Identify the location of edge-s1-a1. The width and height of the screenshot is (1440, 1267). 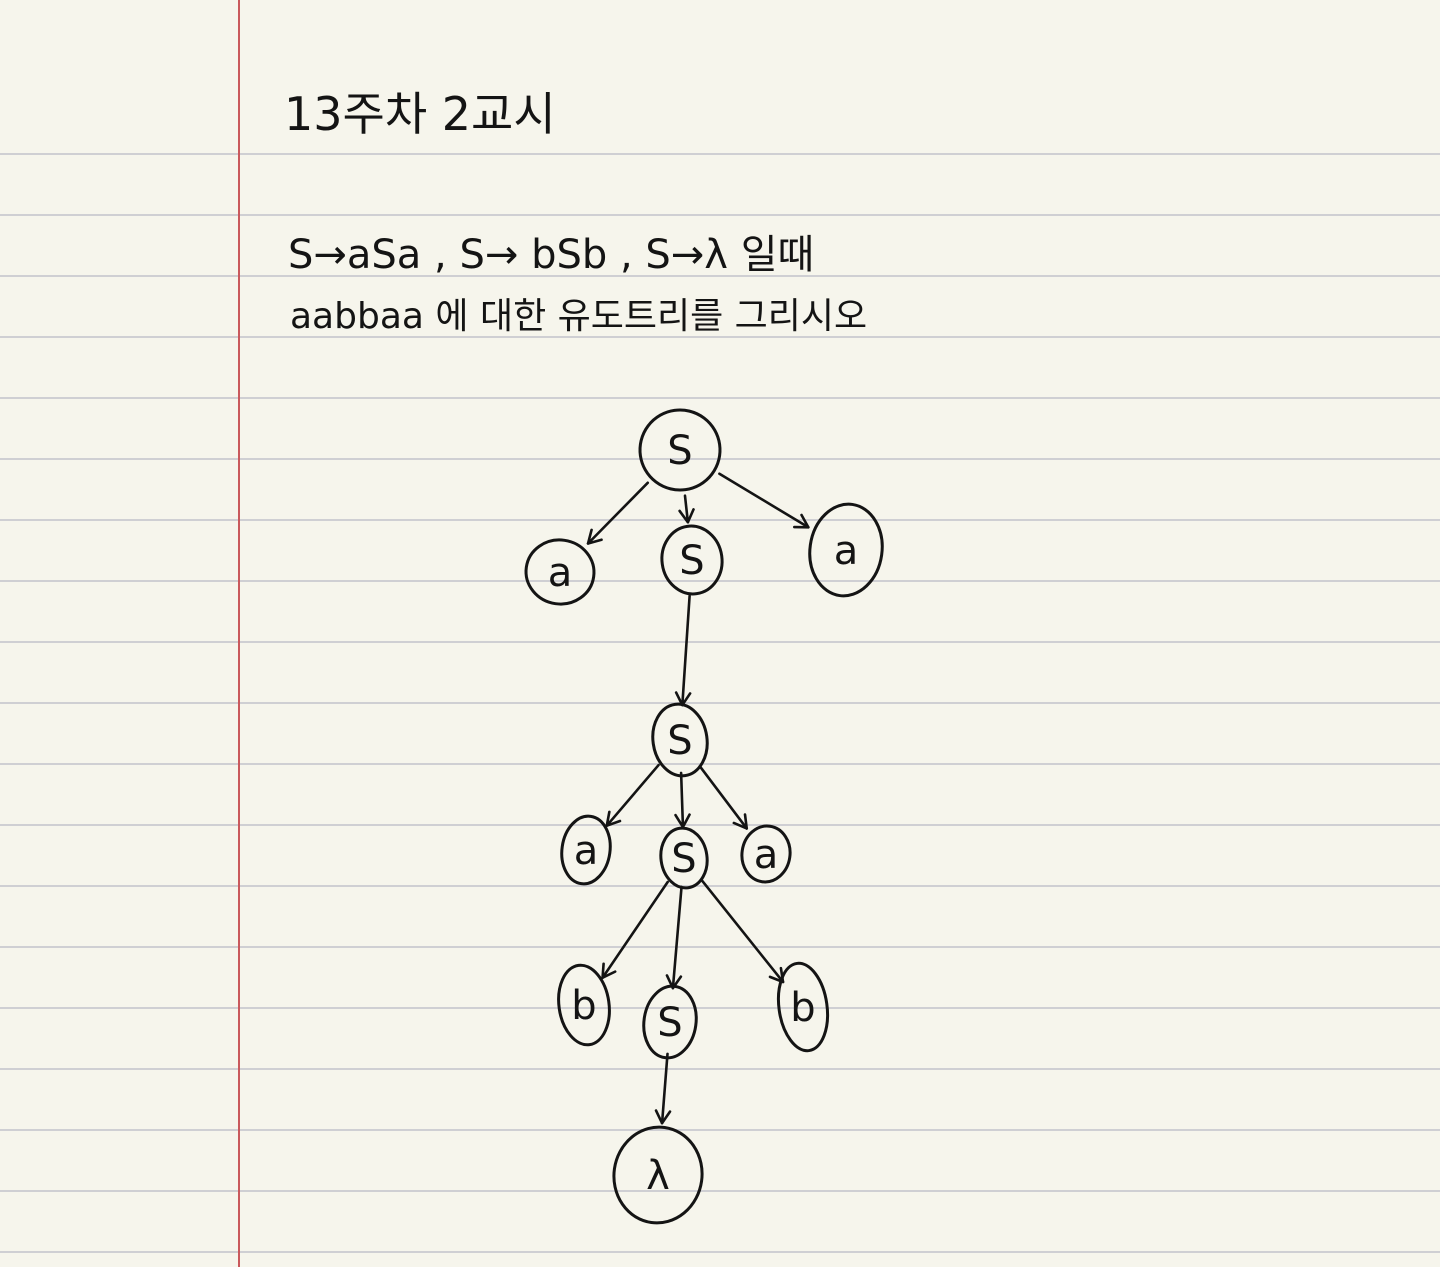
(618, 513).